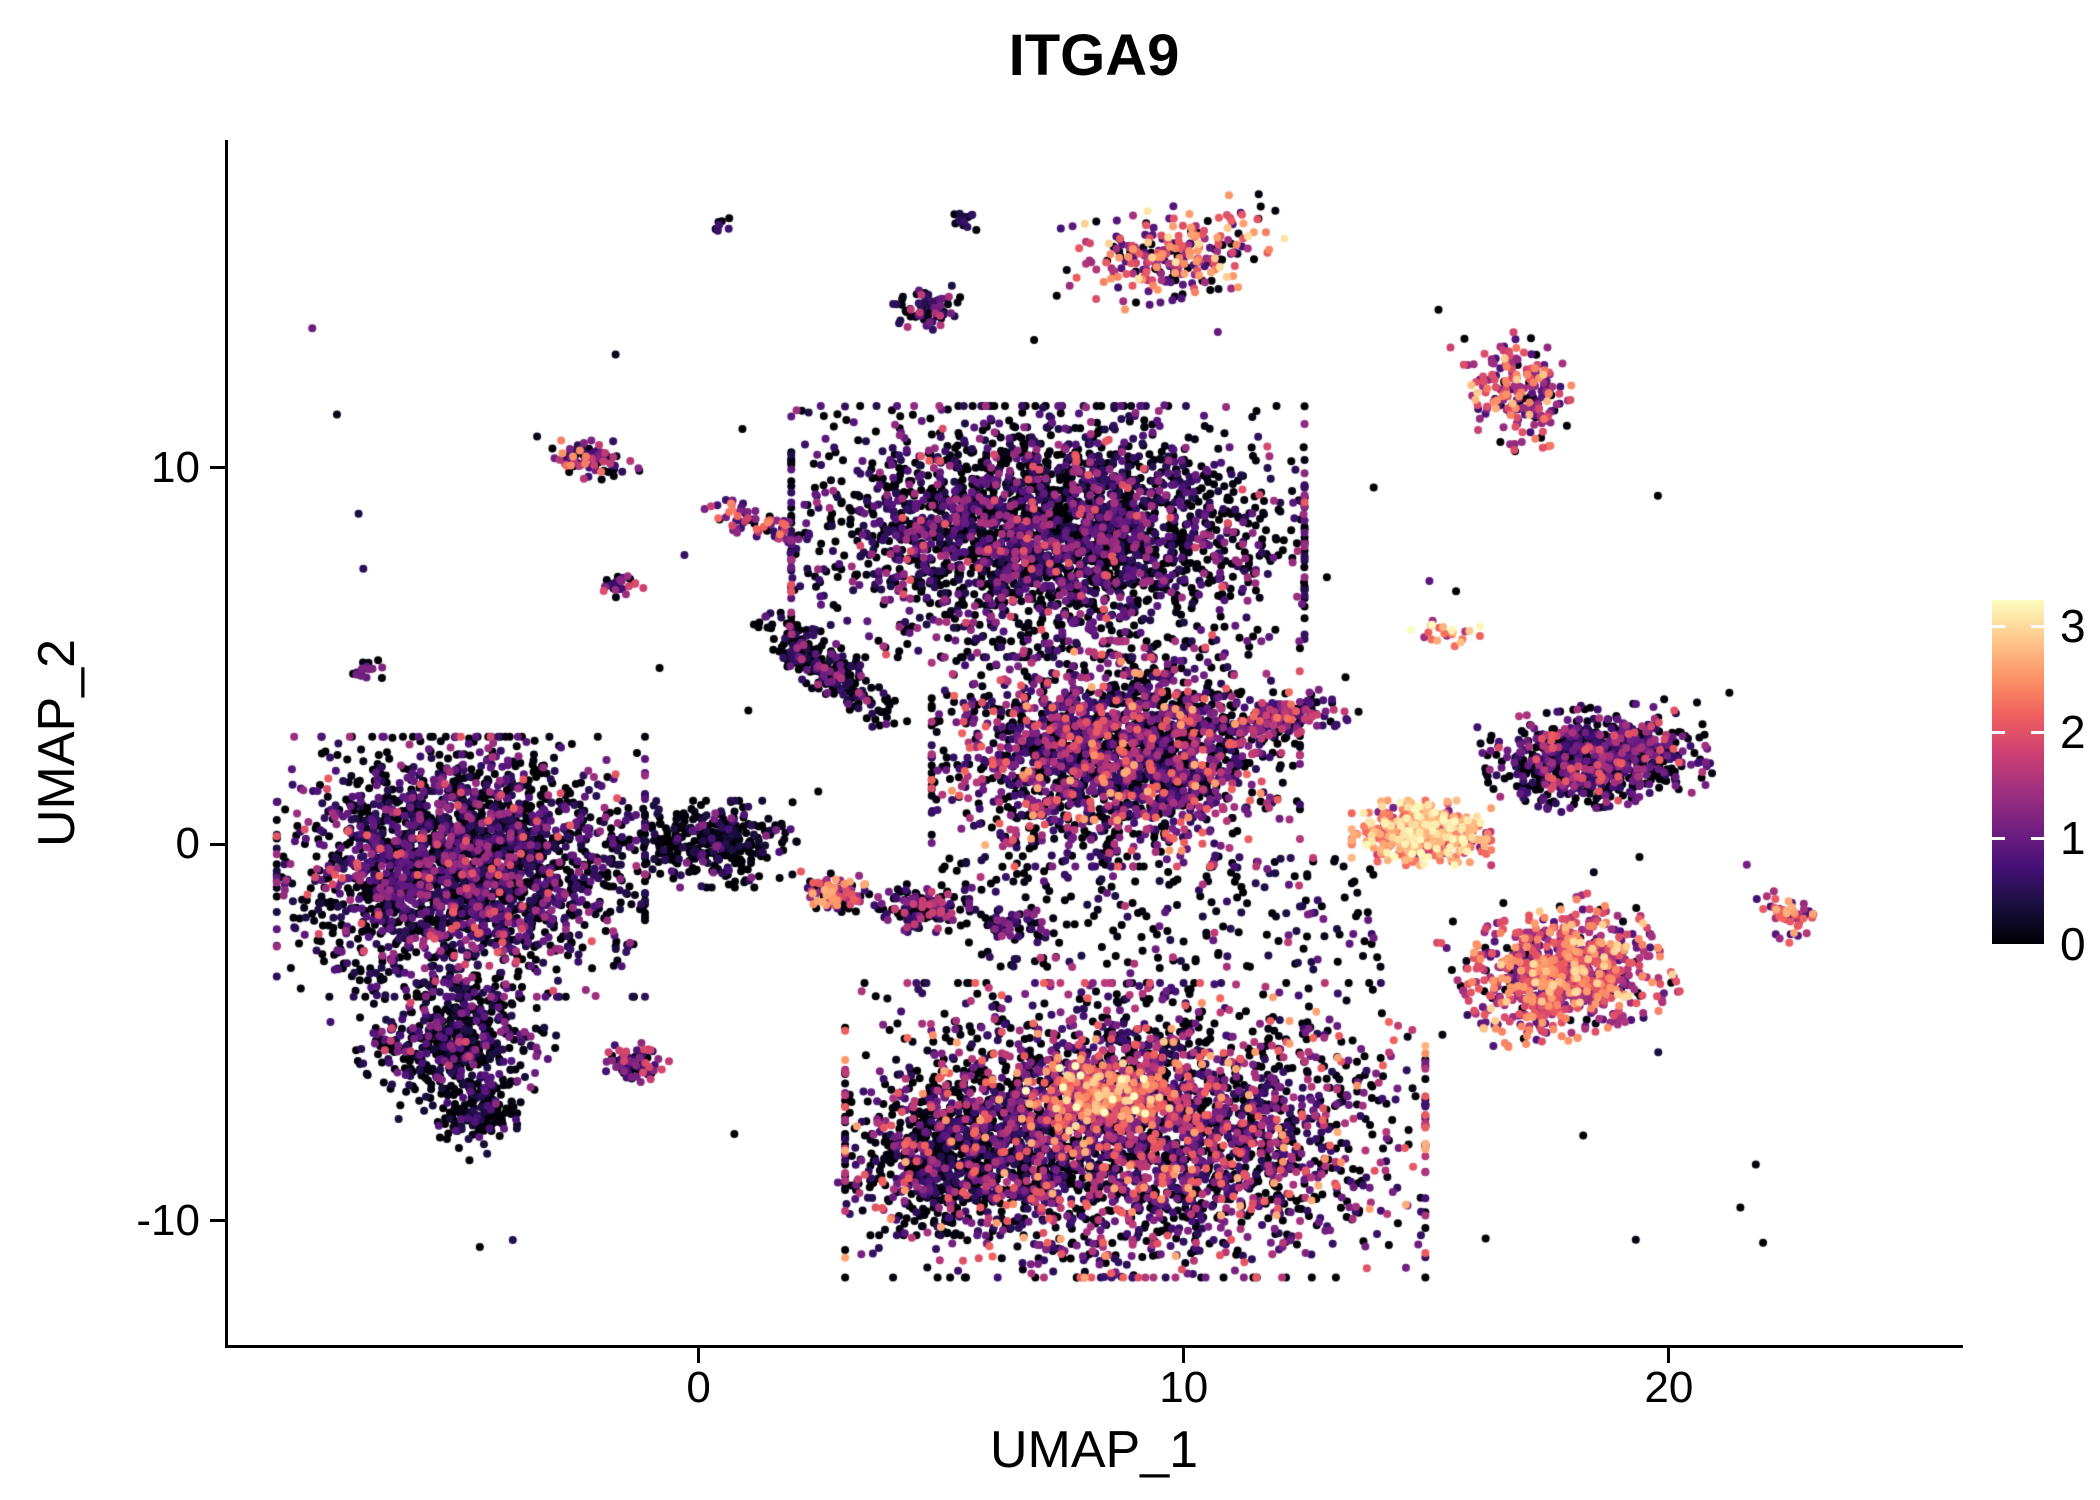 The image size is (2100, 1500). What do you see at coordinates (1094, 1450) in the screenshot?
I see `x-axis-label: UMAP_1` at bounding box center [1094, 1450].